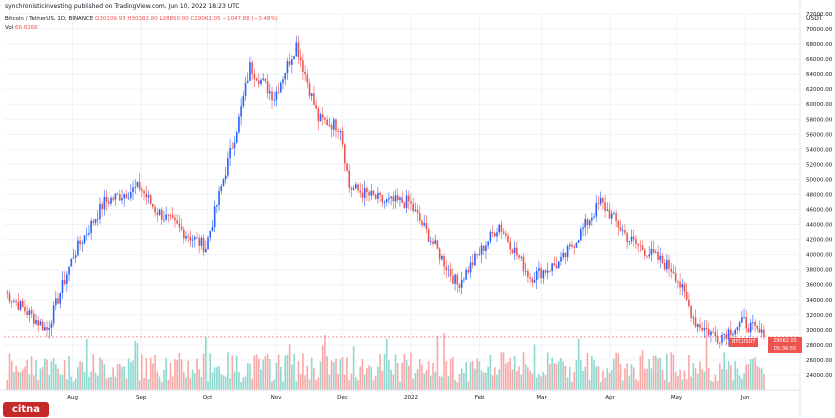 The width and height of the screenshot is (835, 418). I want to click on price-tick-label: 70000.00, so click(819, 30).